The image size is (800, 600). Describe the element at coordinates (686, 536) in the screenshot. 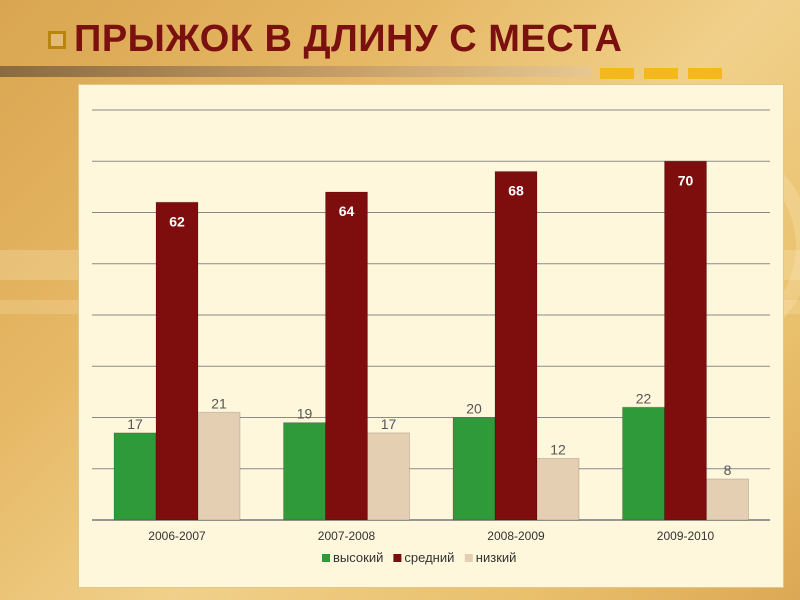

I see `x-tick-label: 2009-2010` at that location.